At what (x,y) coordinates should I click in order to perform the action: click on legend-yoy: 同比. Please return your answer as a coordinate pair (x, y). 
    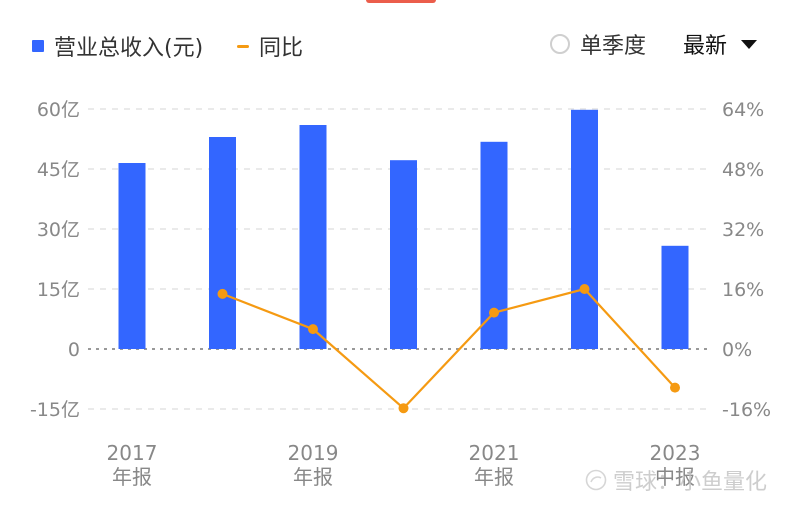
    Looking at the image, I should click on (270, 46).